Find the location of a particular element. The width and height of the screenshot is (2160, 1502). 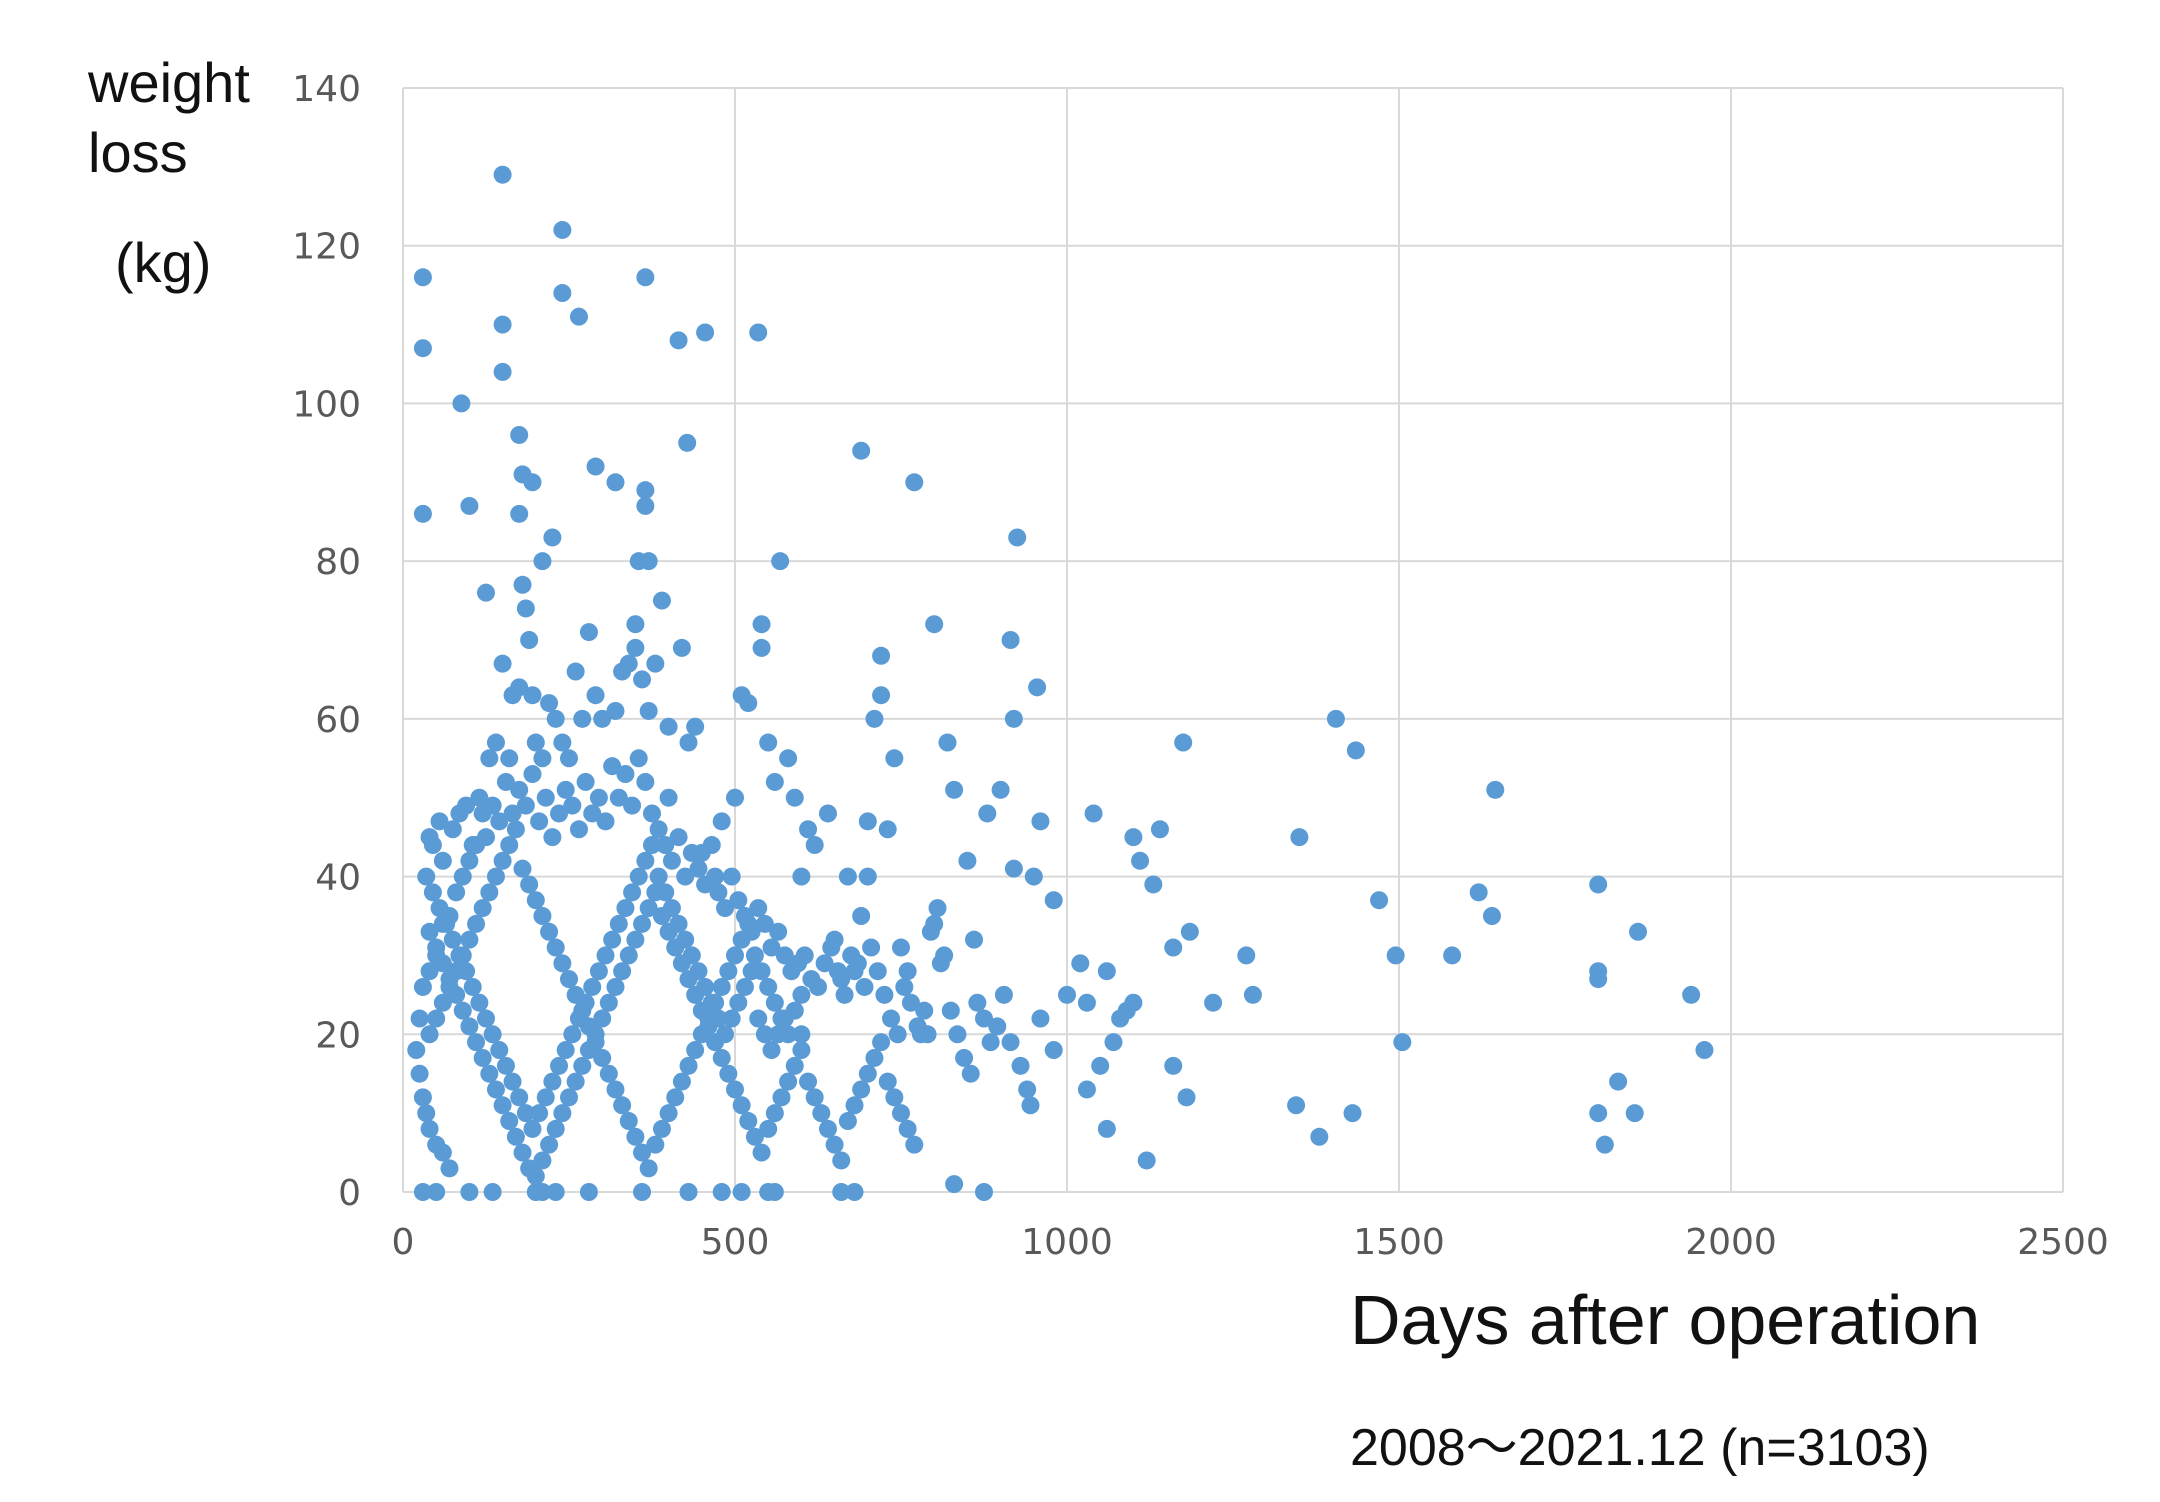

y-axis-label-line-3: (kg) is located at coordinates (163, 262).